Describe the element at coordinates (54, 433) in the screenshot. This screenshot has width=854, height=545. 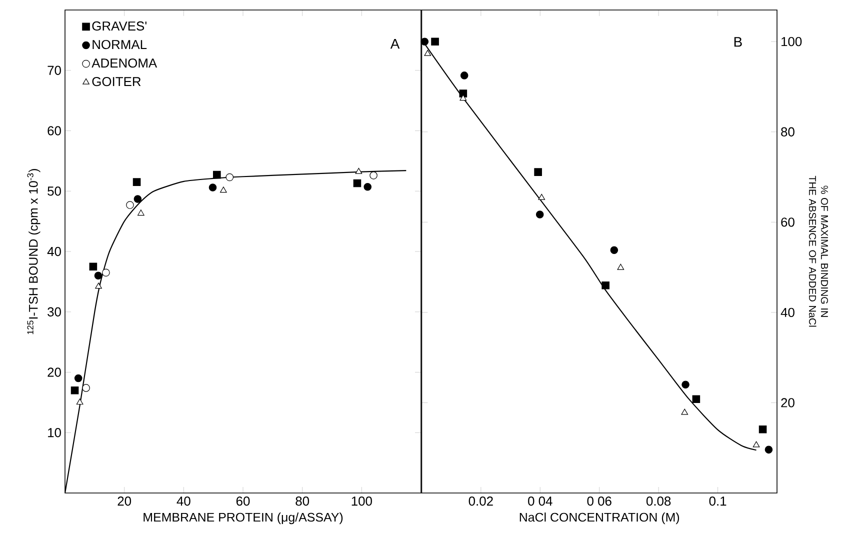
I see `y-tick-label: 10` at that location.